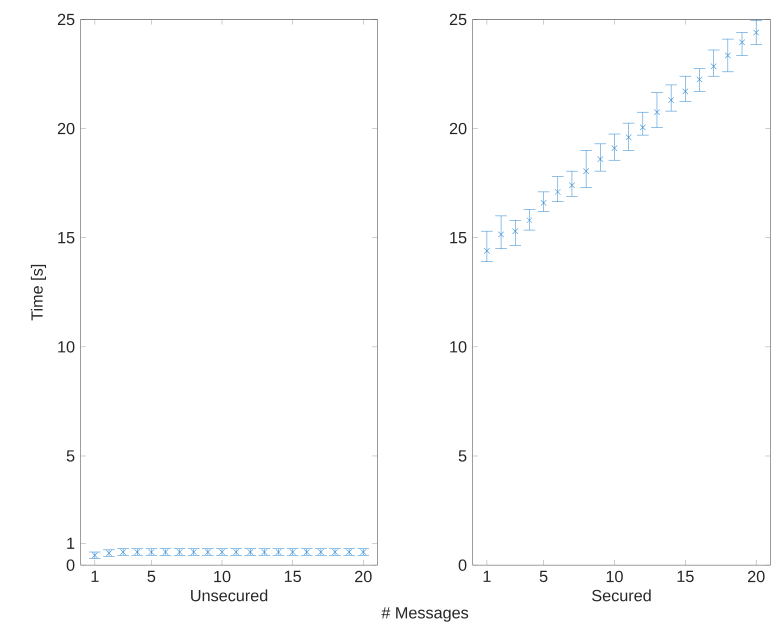 The image size is (783, 630). Describe the element at coordinates (229, 595) in the screenshot. I see `x-axis-title: Unsecured` at that location.